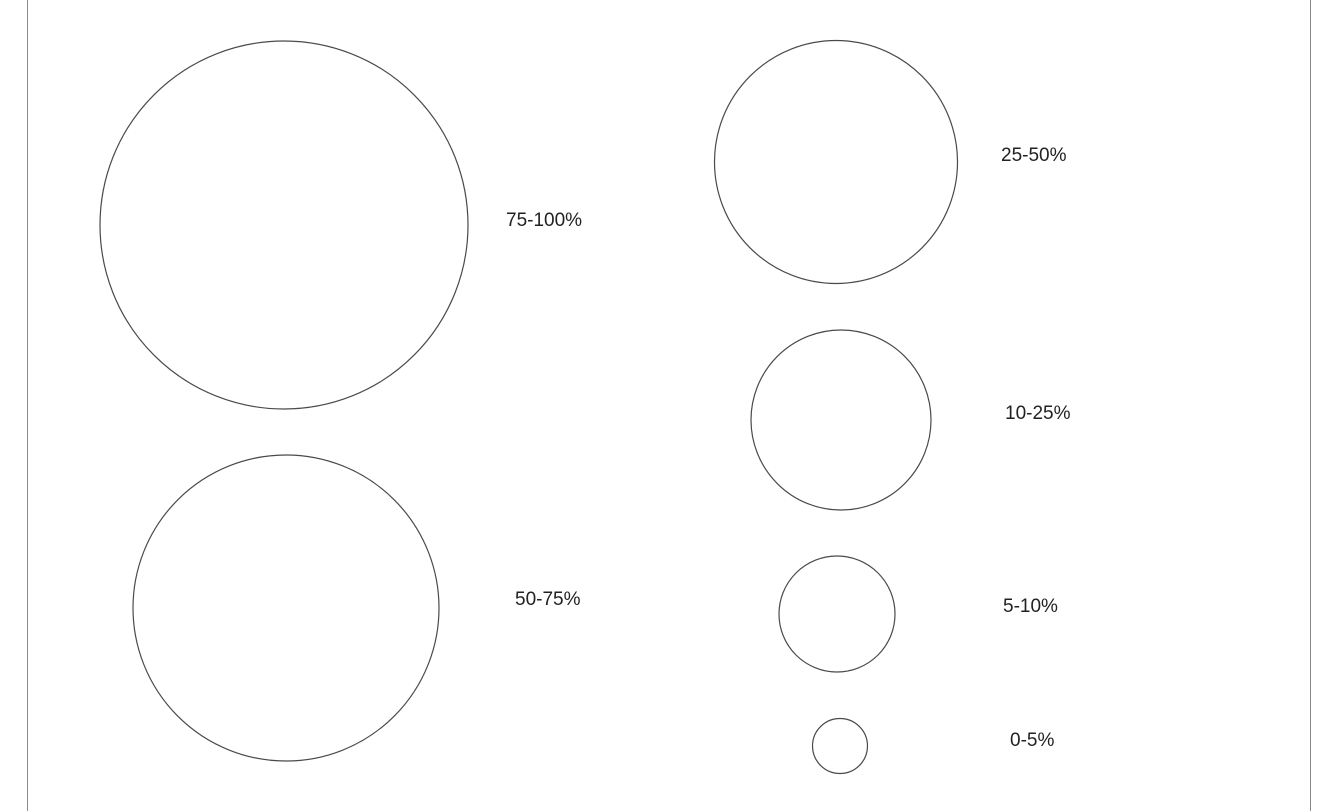 This screenshot has height=811, width=1320. I want to click on legend-item-10-25: 10-25%, so click(910, 420).